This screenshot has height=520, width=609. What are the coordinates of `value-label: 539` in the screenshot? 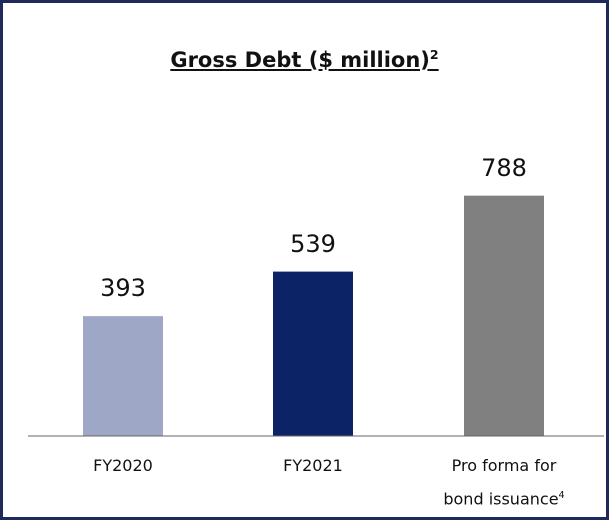 It's located at (313, 243).